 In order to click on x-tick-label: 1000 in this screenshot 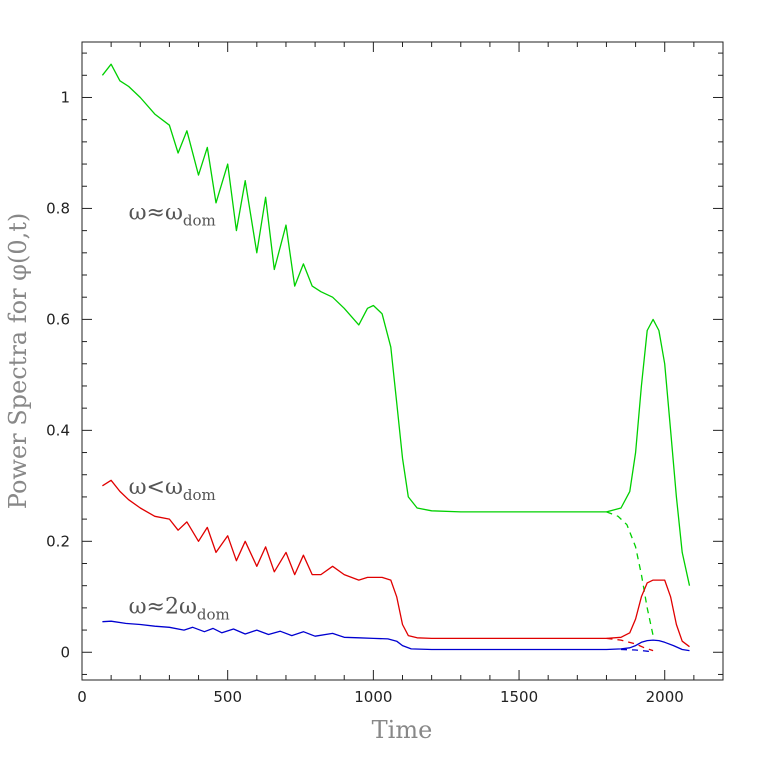, I will do `click(373, 697)`.